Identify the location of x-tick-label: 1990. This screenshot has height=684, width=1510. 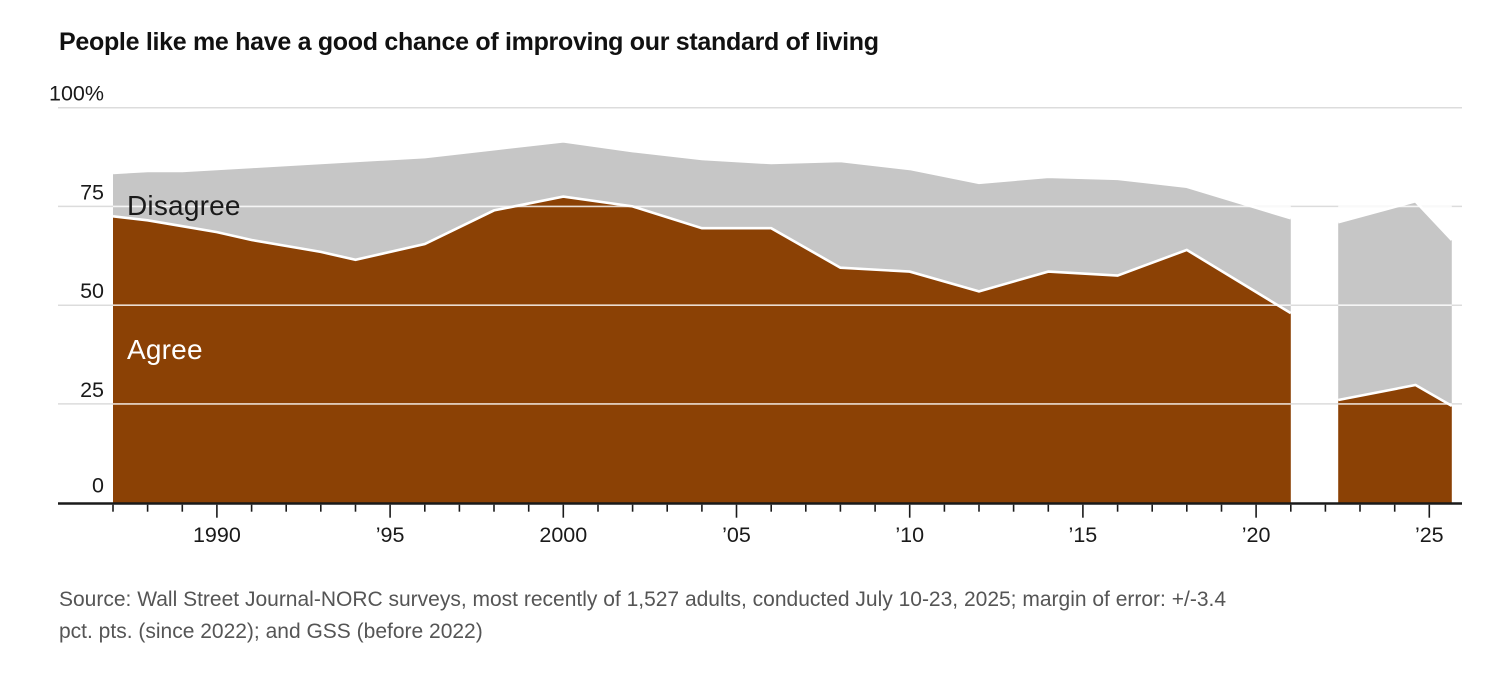
(217, 535).